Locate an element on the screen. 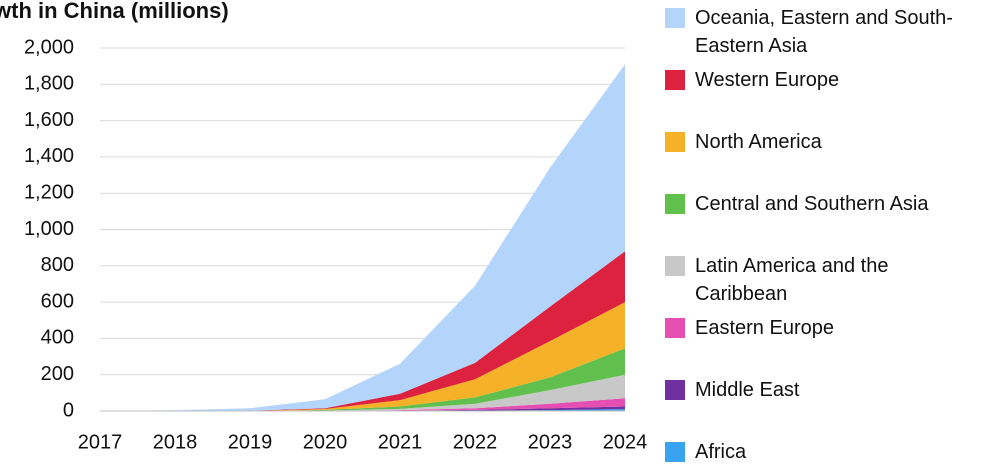 Image resolution: width=1000 pixels, height=466 pixels. legend-item: Eastern Europe is located at coordinates (825, 328).